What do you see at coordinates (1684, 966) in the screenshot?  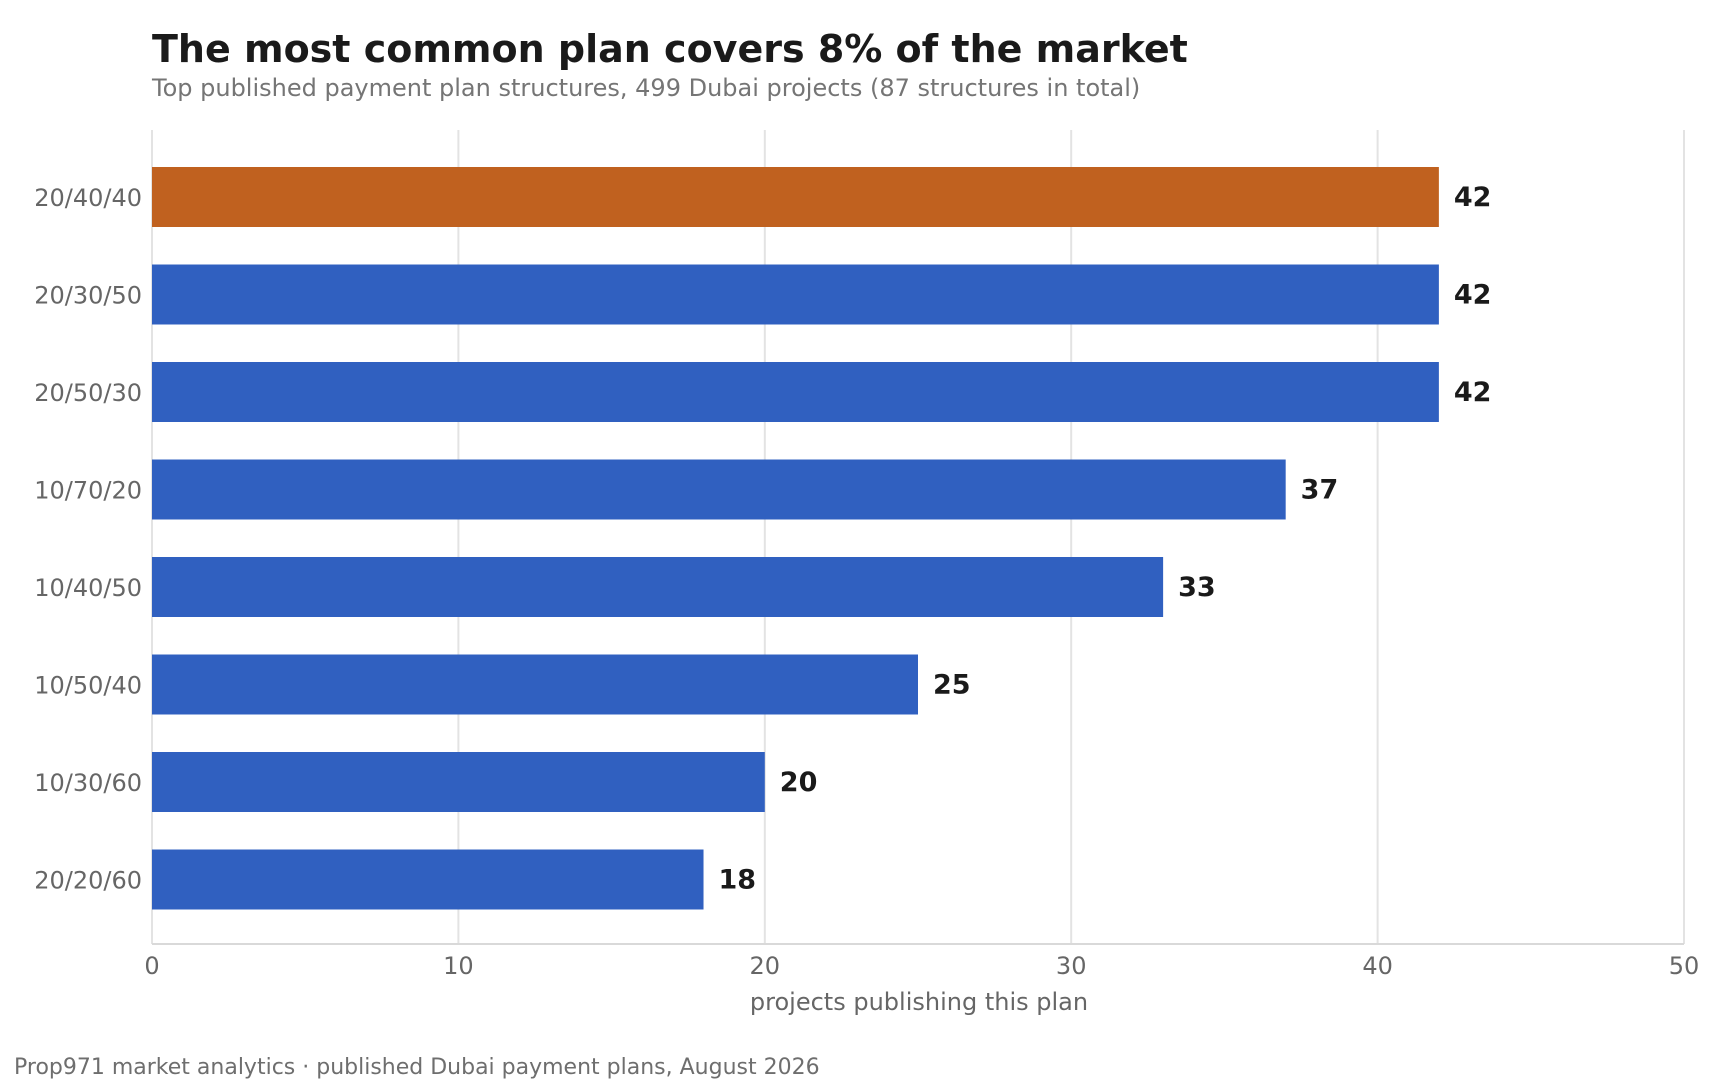 I see `x-tick-label: 50` at bounding box center [1684, 966].